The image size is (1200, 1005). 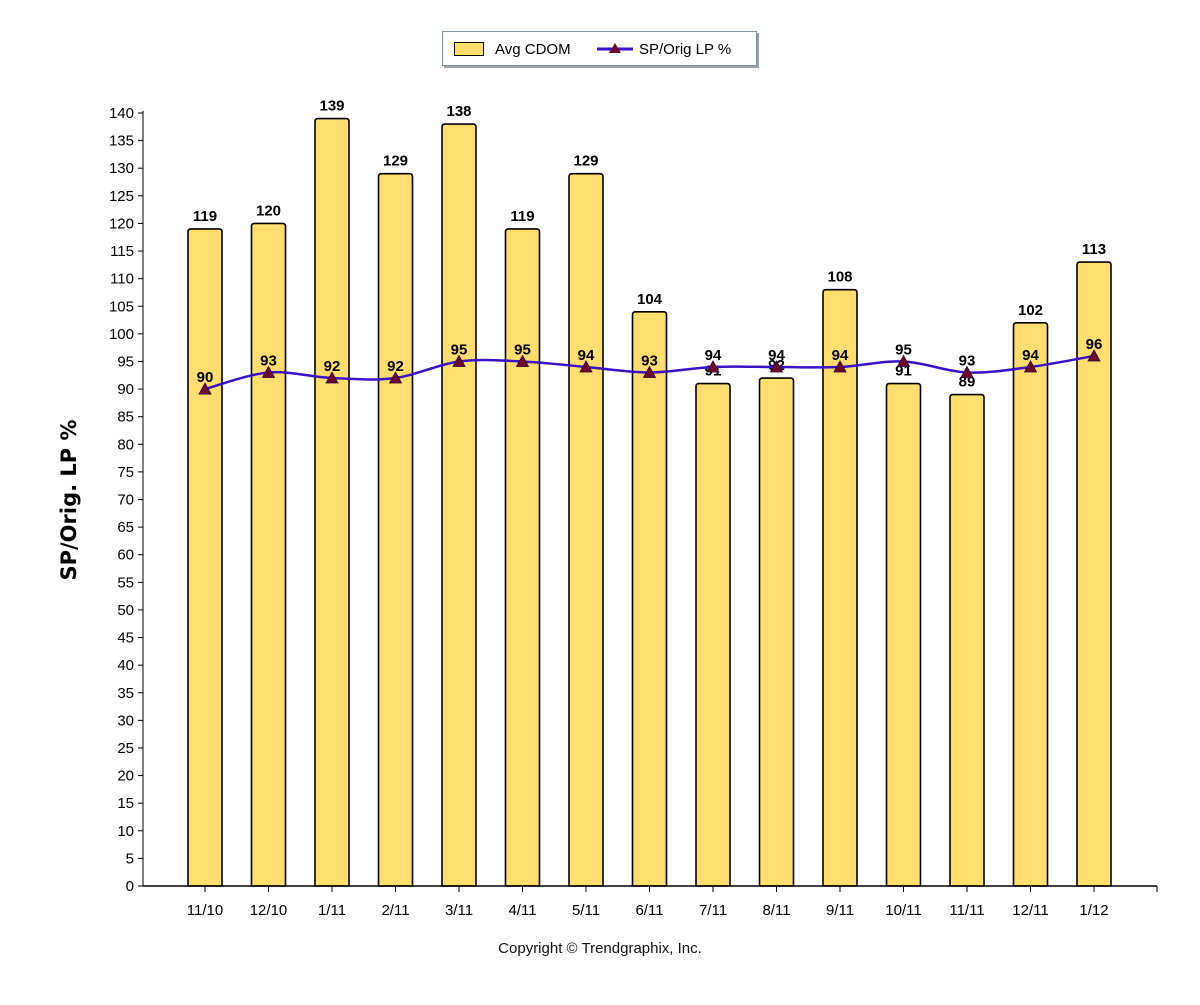 I want to click on x-tick-label: 12/11, so click(x=1030, y=910).